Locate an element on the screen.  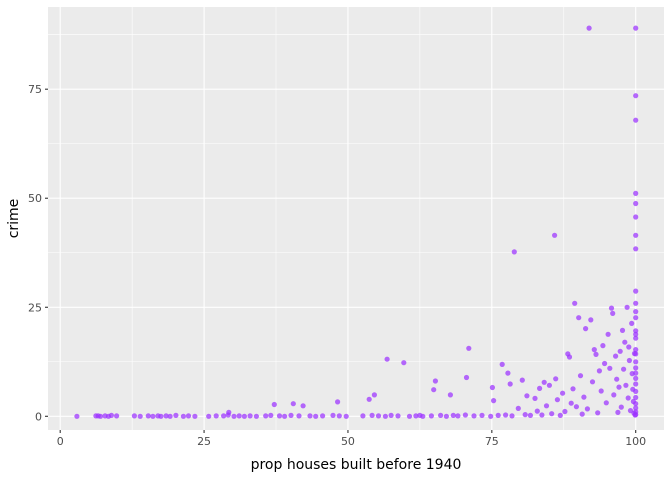
x-tick-label: 50 is located at coordinates (348, 441).